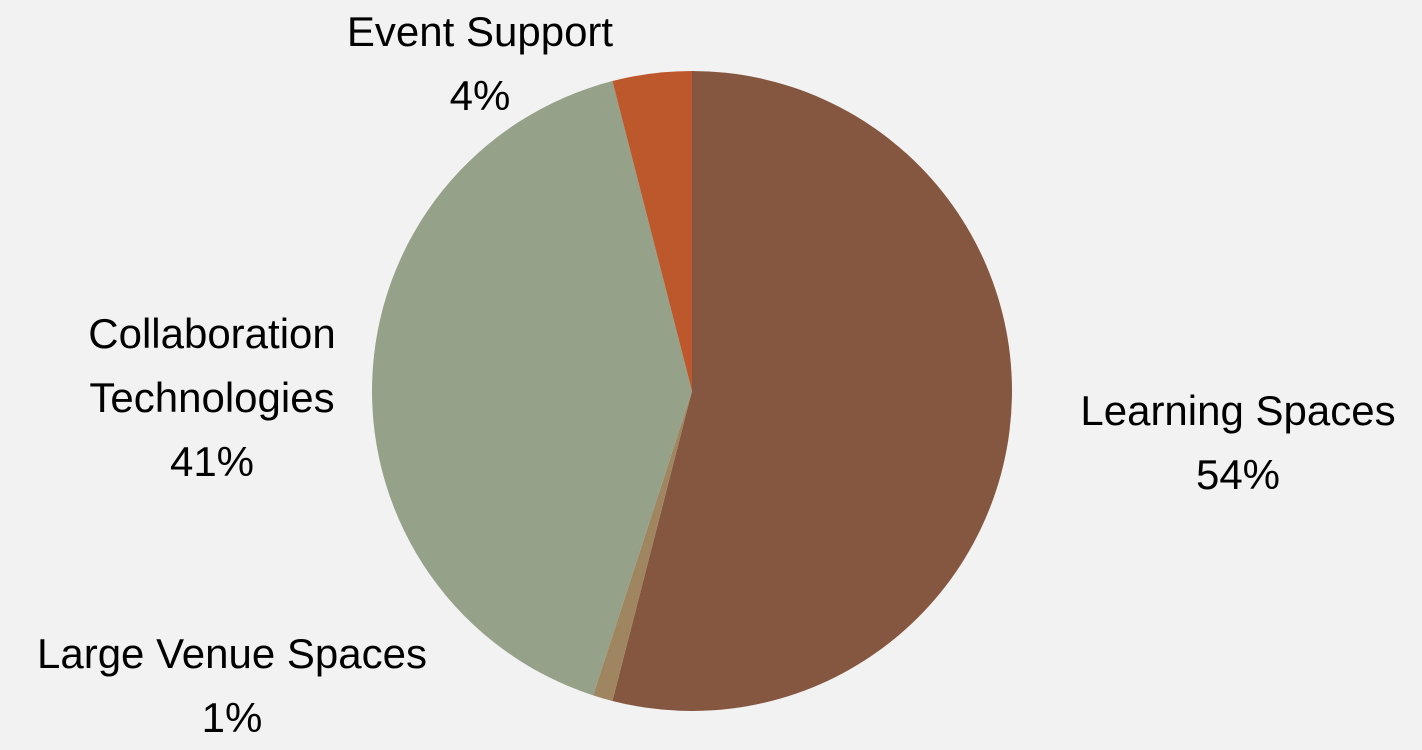 Image resolution: width=1422 pixels, height=750 pixels. Describe the element at coordinates (1230, 443) in the screenshot. I see `slice-label: Learning Spaces 54%` at that location.